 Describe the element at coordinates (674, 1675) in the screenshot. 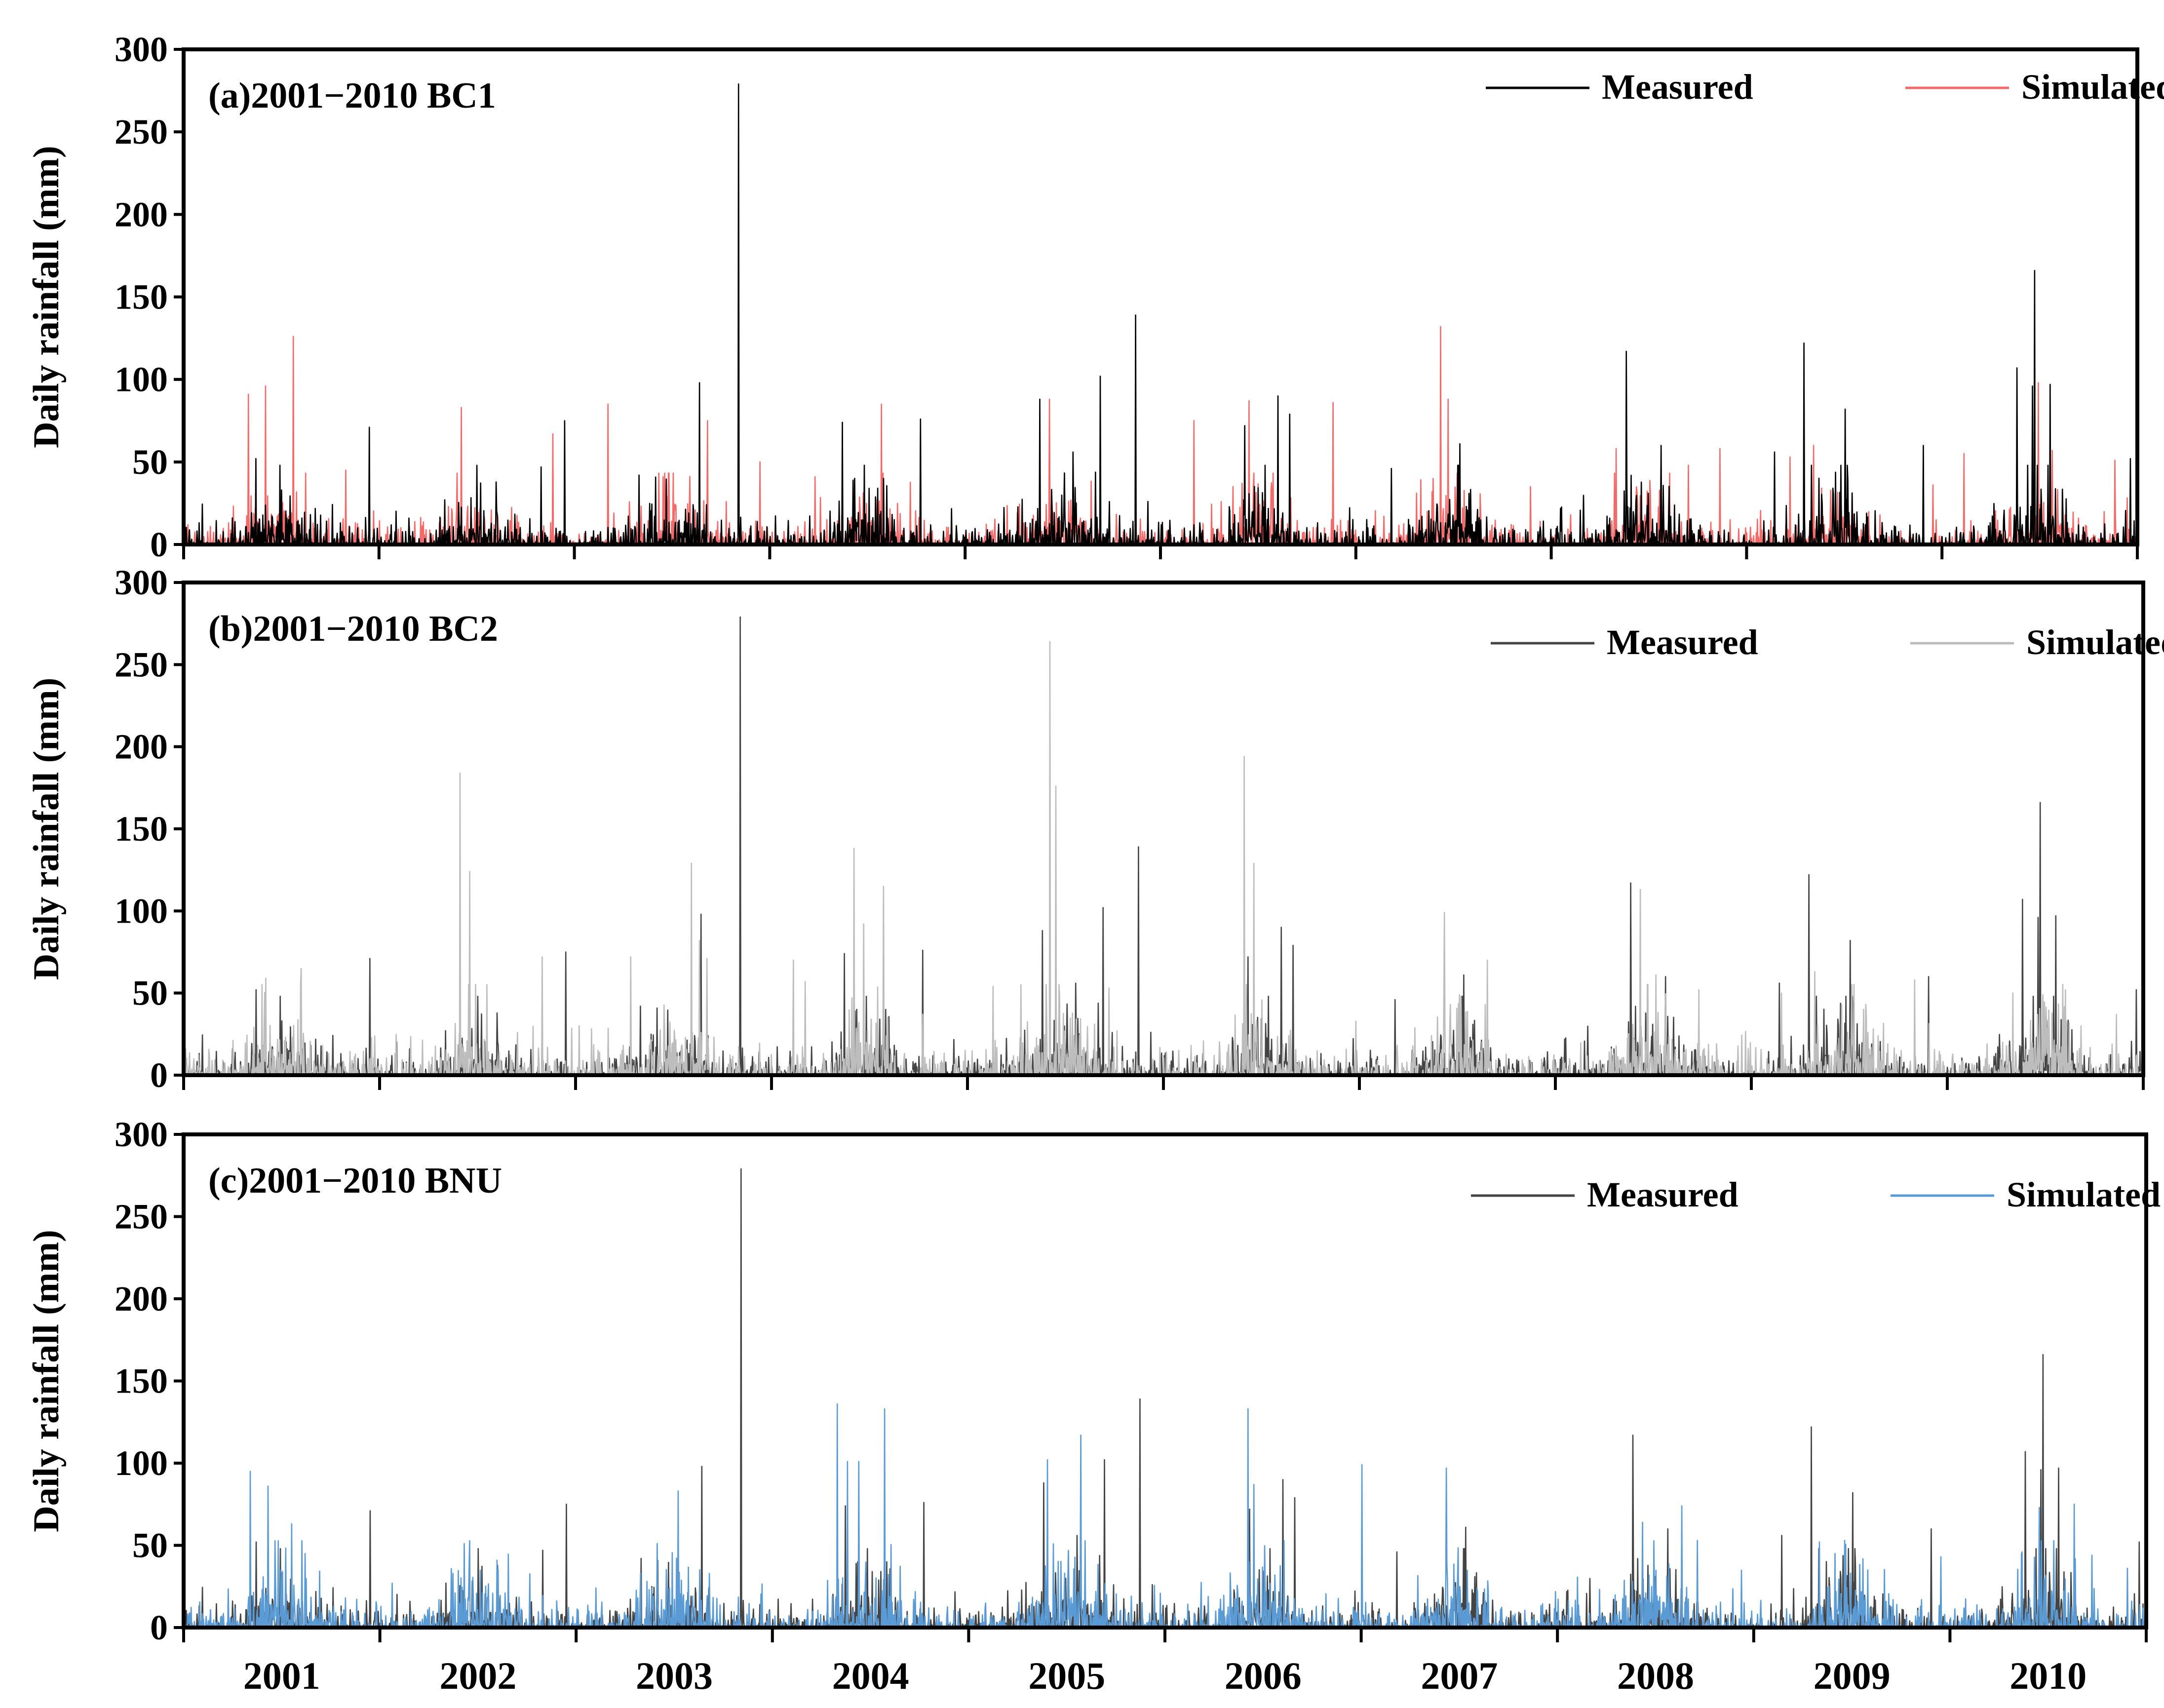

I see `x-tick-label-2003: 2003` at that location.